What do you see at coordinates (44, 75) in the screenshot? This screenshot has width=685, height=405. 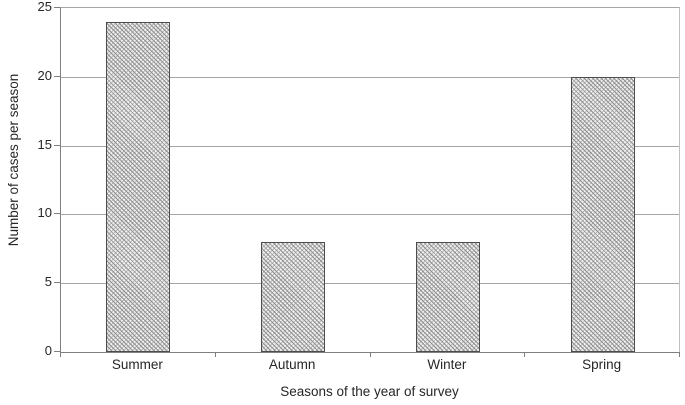 I see `y-tick-label: 20` at bounding box center [44, 75].